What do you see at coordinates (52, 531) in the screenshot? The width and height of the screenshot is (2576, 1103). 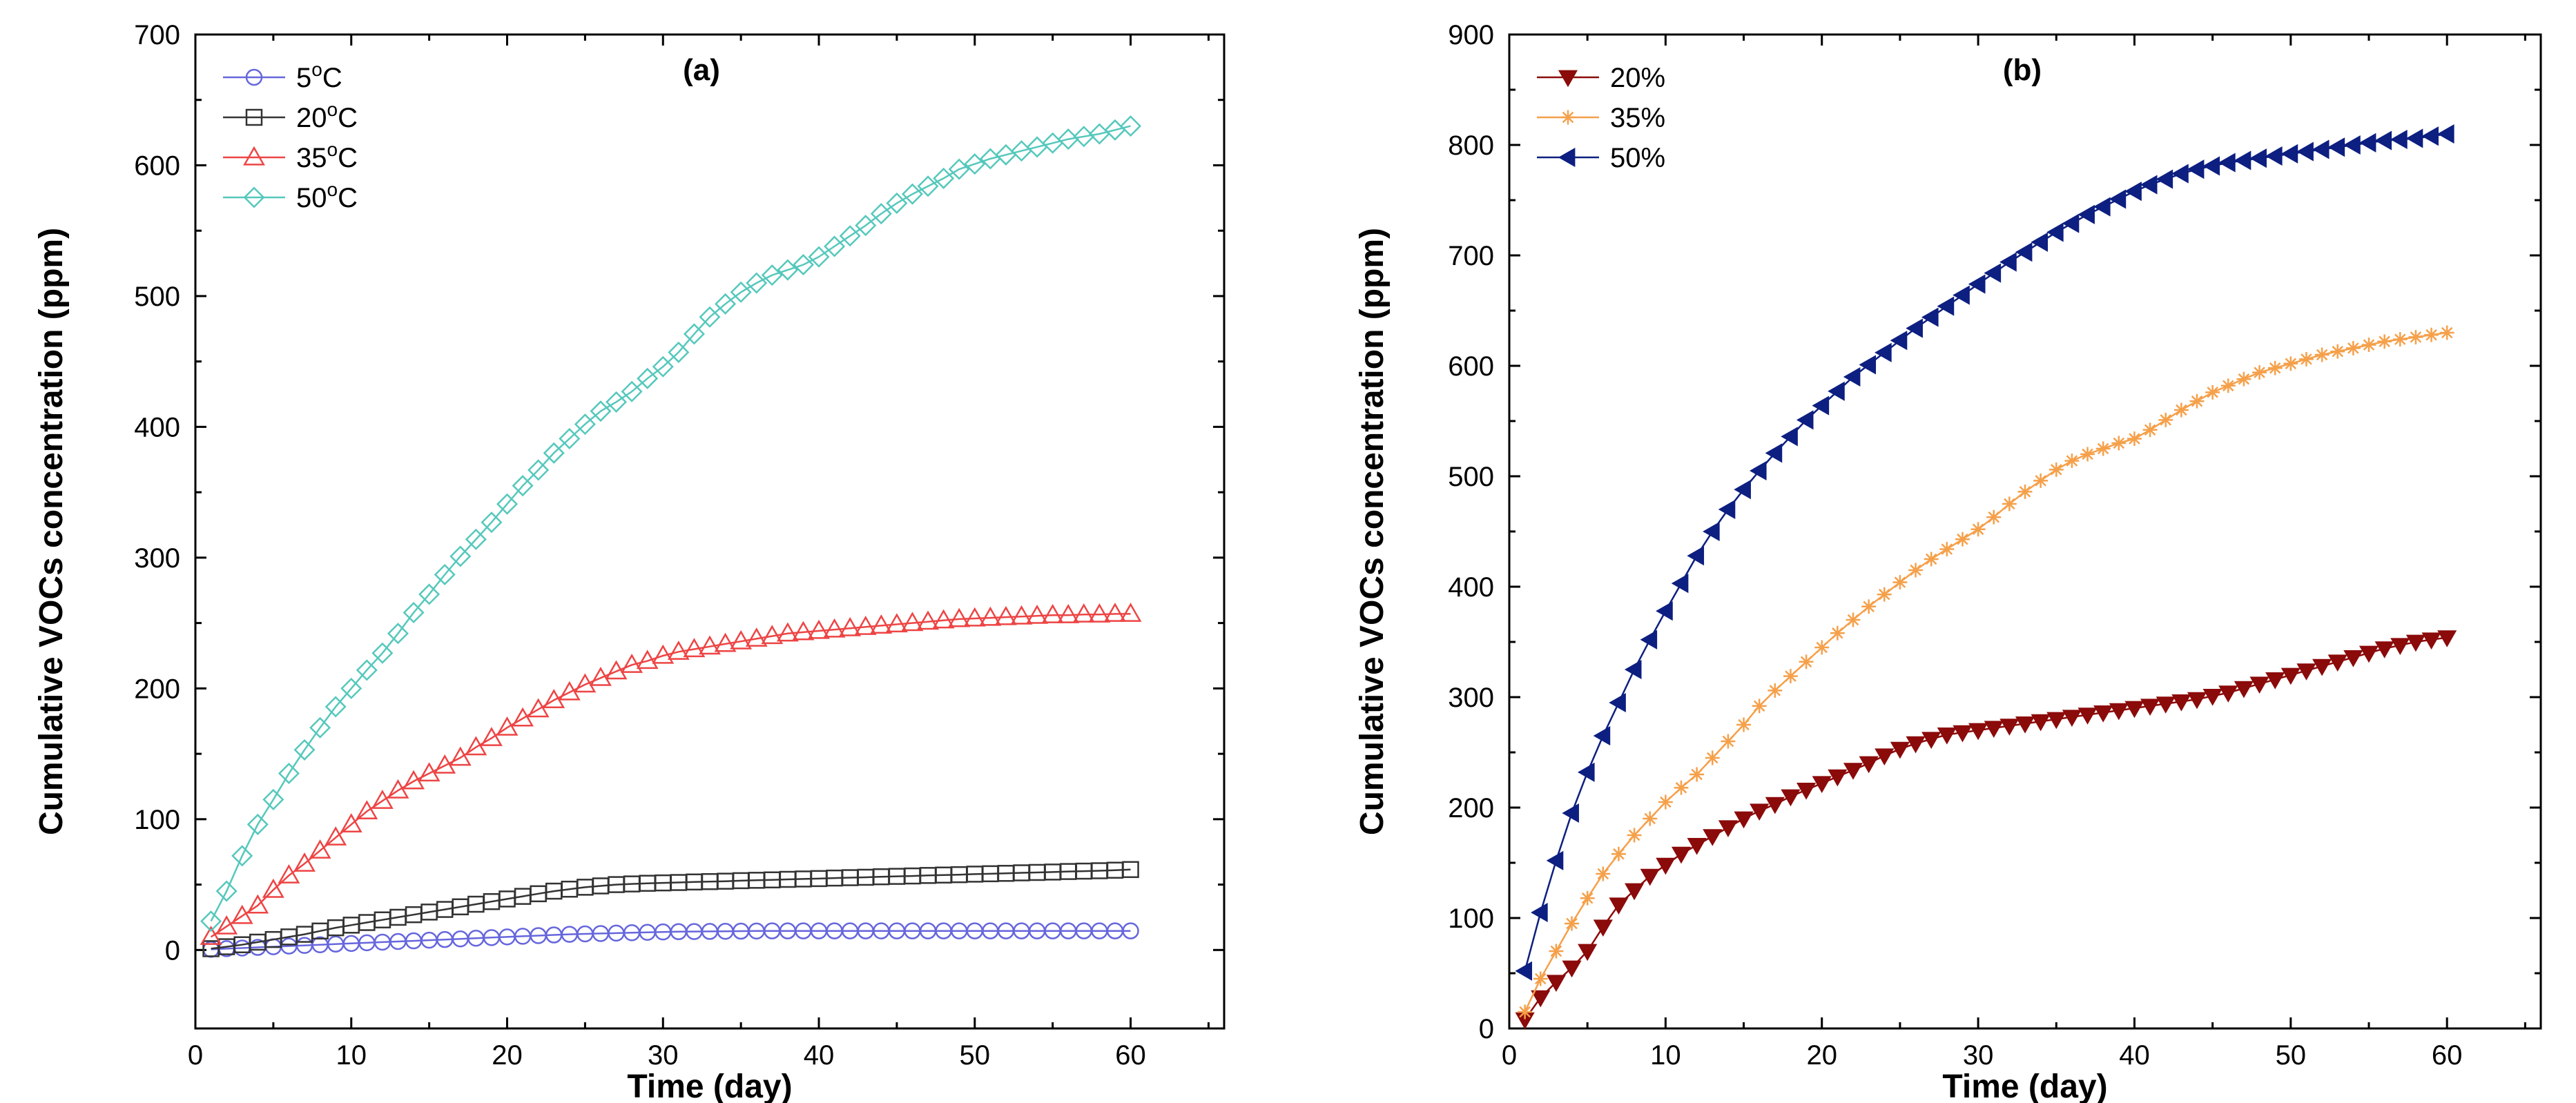 I see `y-axis-title: Cumulative VOCs concentration (ppm)` at bounding box center [52, 531].